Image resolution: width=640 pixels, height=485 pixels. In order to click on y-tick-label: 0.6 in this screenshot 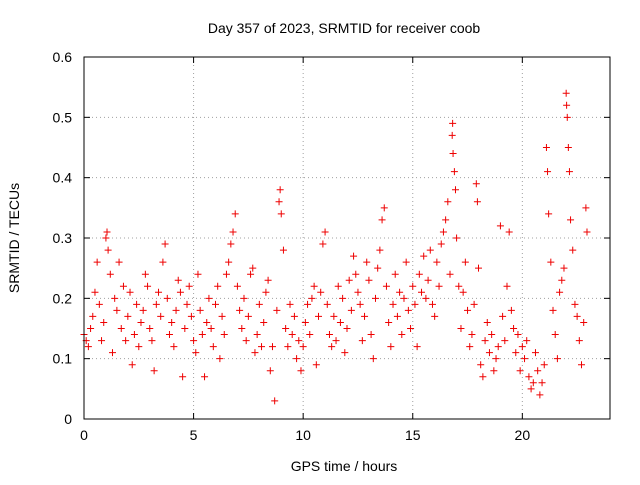, I will do `click(63, 57)`.